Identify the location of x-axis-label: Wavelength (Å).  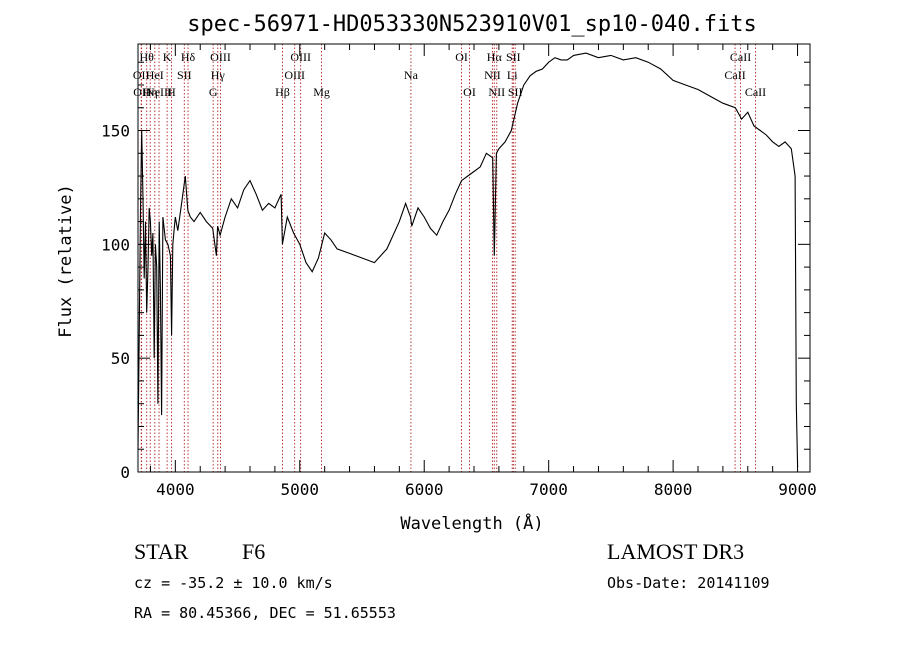
(471, 523).